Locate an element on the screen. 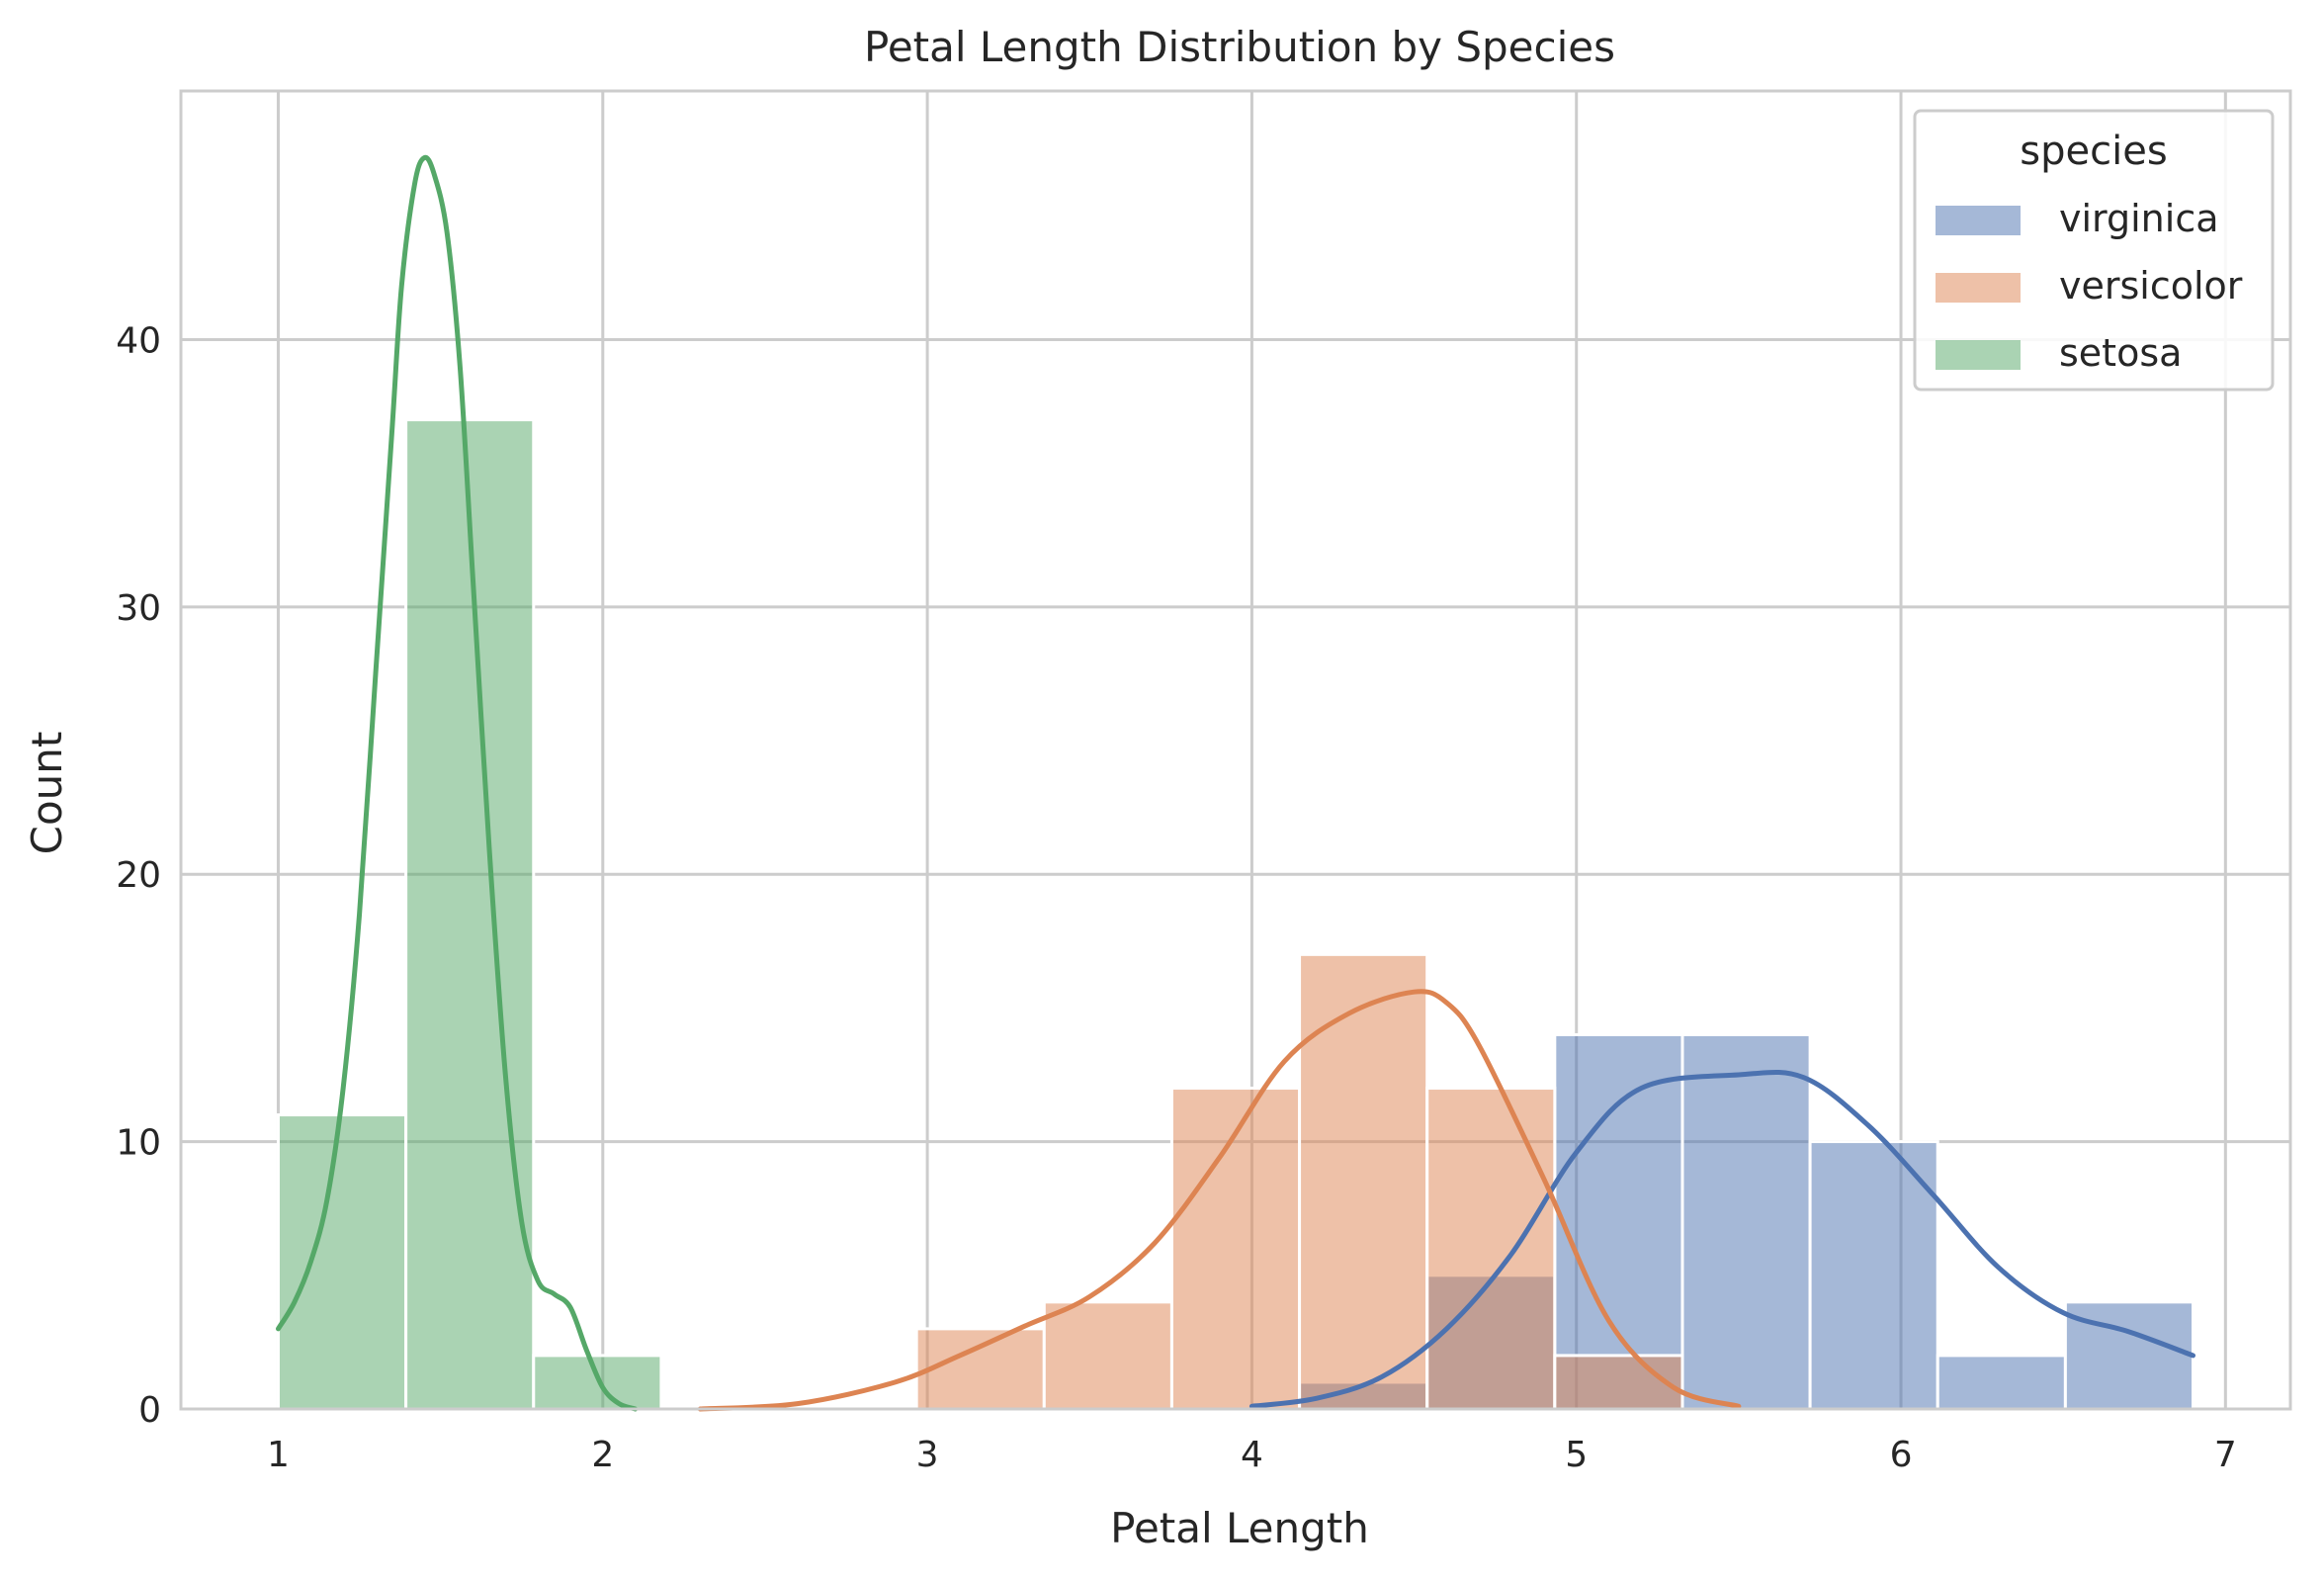 Image resolution: width=2324 pixels, height=1583 pixels. x-tick-label: 3 is located at coordinates (927, 1455).